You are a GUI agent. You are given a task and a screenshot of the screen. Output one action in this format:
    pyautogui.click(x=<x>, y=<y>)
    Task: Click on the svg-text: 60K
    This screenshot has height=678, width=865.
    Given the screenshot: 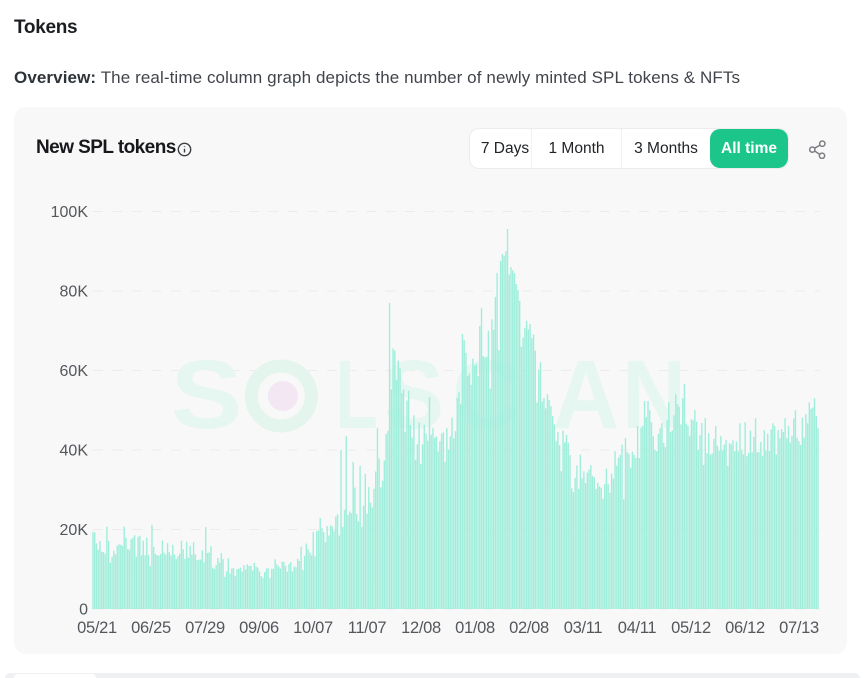 What is the action you would take?
    pyautogui.click(x=74, y=371)
    